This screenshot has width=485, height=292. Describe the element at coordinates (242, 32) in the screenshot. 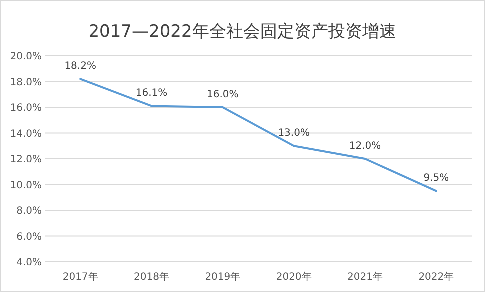

I see `title: 2017—2022年全社会固定资产投资增速` at that location.